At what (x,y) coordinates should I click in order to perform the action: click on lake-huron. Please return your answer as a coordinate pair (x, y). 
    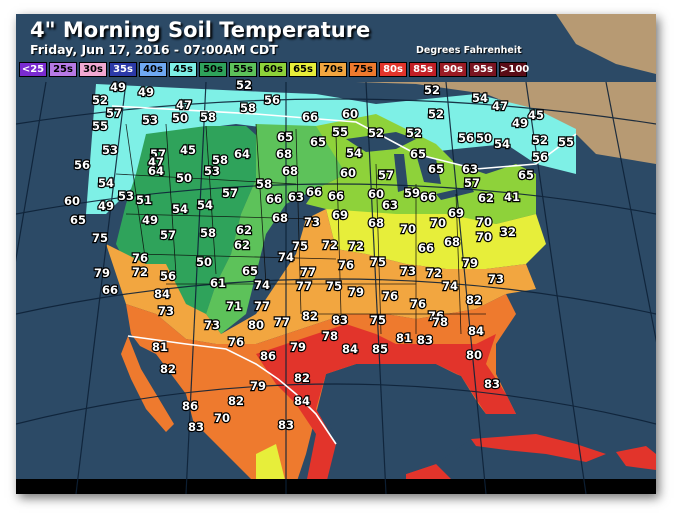
    Looking at the image, I should click on (428, 169).